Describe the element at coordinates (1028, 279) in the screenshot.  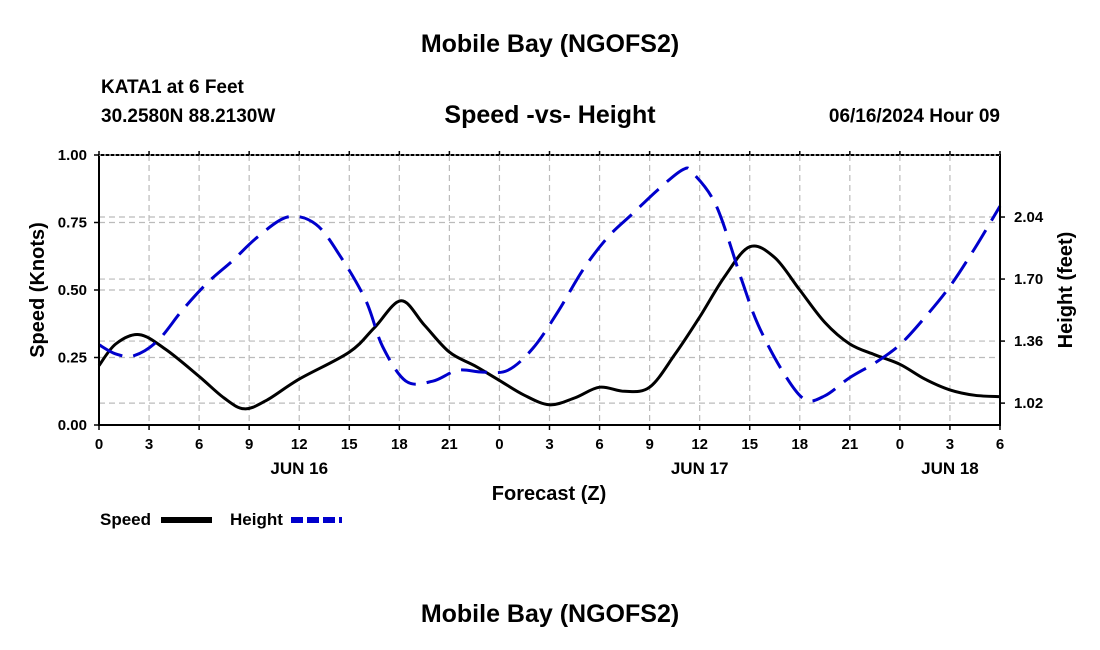
I see `y-right-tick-label: 1.70` at that location.